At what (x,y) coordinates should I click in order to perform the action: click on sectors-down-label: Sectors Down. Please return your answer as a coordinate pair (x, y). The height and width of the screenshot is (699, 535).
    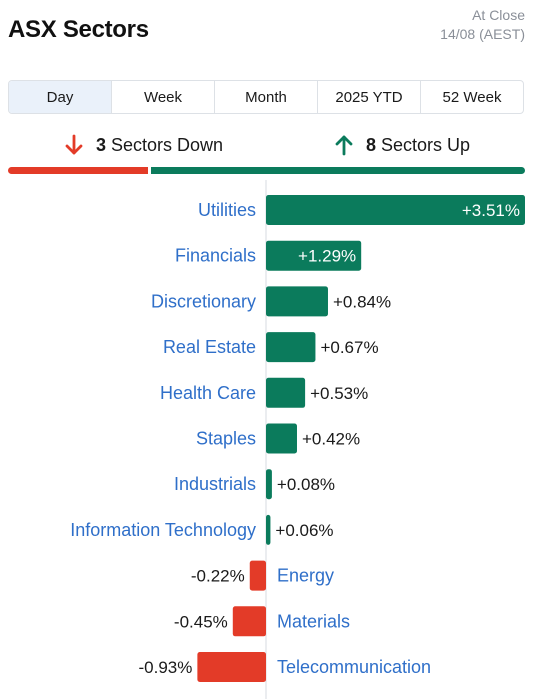
    Looking at the image, I should click on (167, 144).